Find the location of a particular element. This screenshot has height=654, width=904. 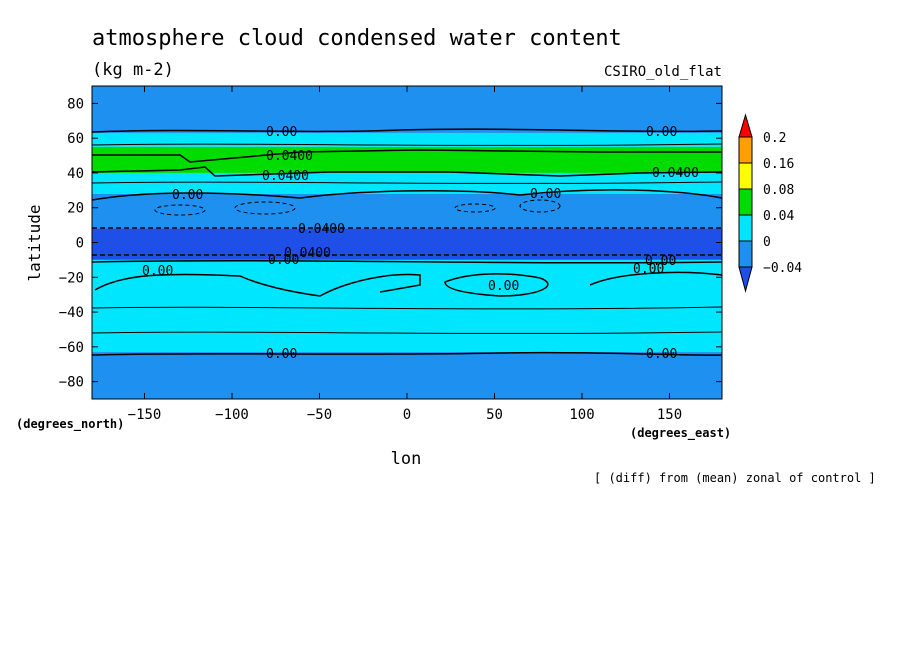

y-tick-label: 0 is located at coordinates (80, 244).